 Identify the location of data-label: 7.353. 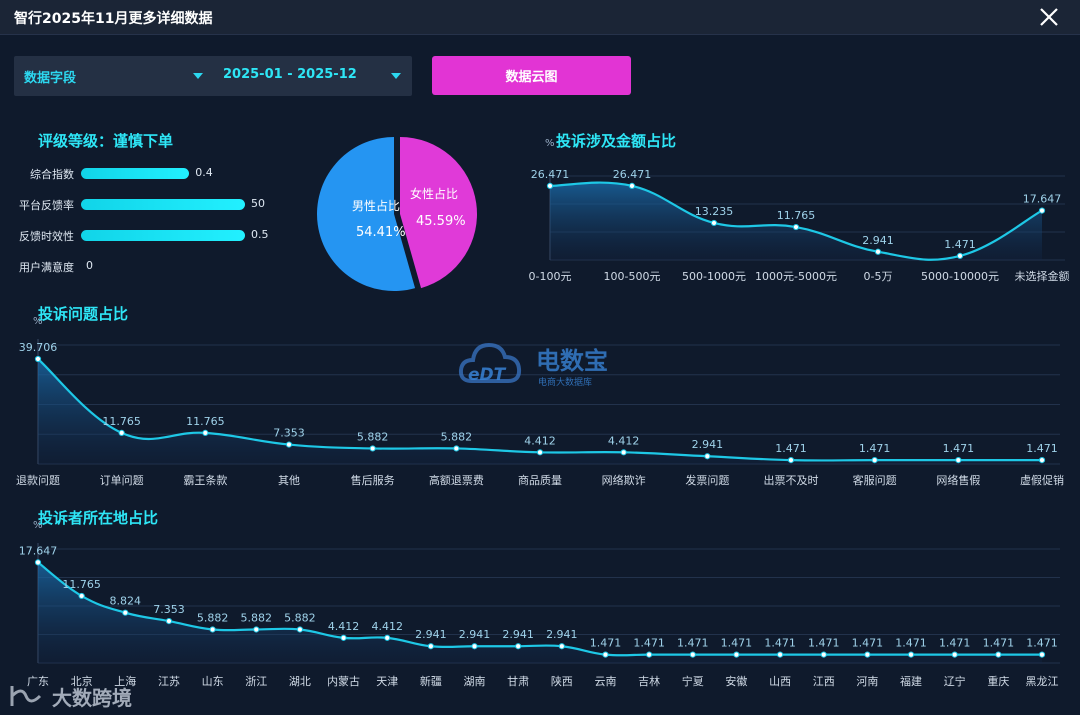
(289, 433).